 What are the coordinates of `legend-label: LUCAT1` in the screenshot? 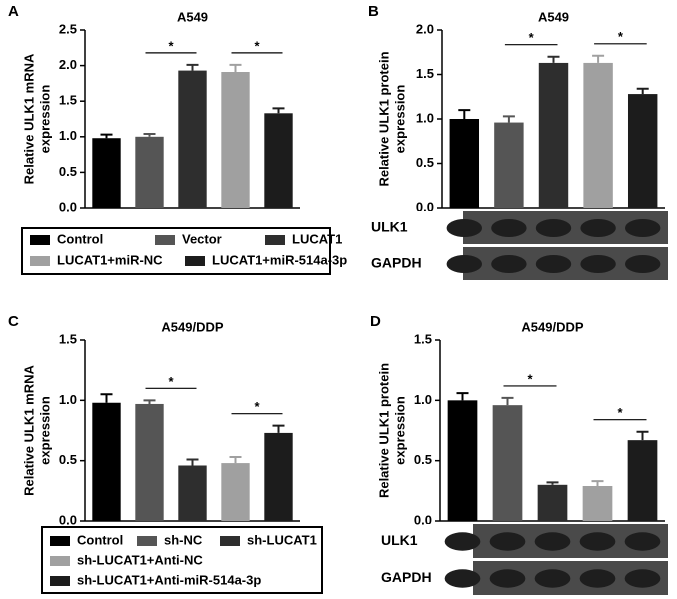 It's located at (317, 238).